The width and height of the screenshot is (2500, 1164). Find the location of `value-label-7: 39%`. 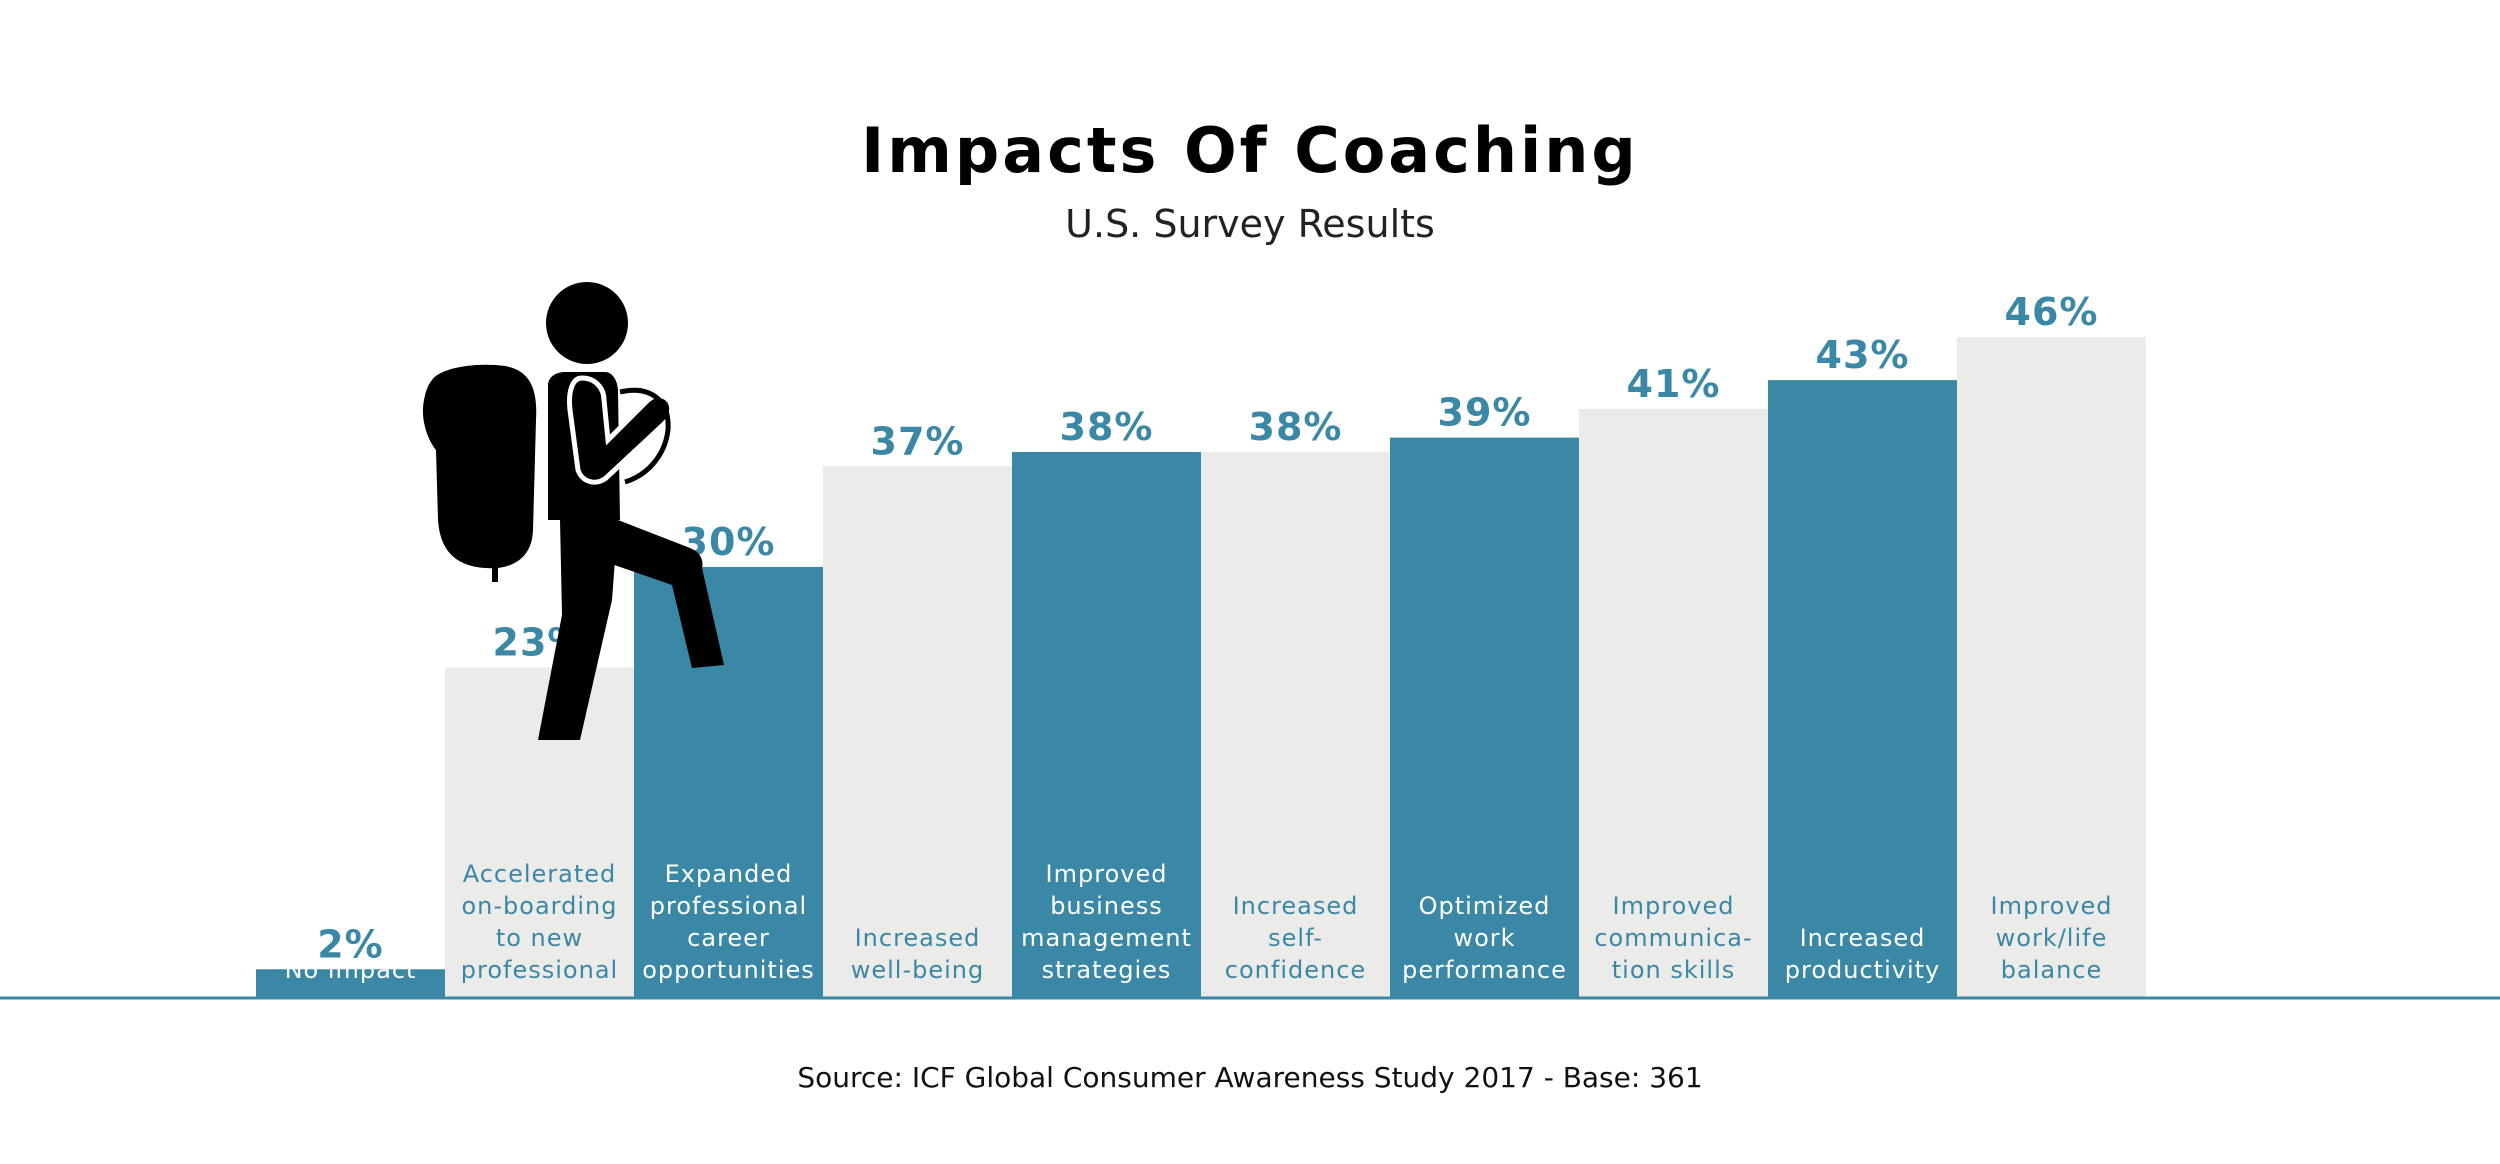

value-label-7: 39% is located at coordinates (1485, 413).